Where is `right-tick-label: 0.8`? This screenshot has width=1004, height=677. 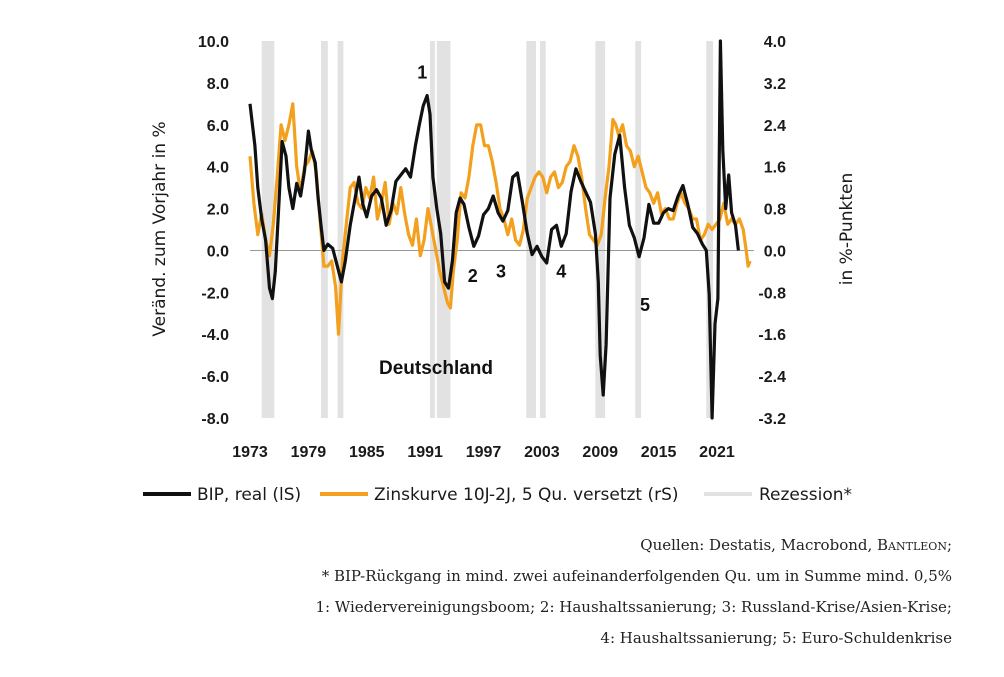
right-tick-label: 0.8 is located at coordinates (775, 210).